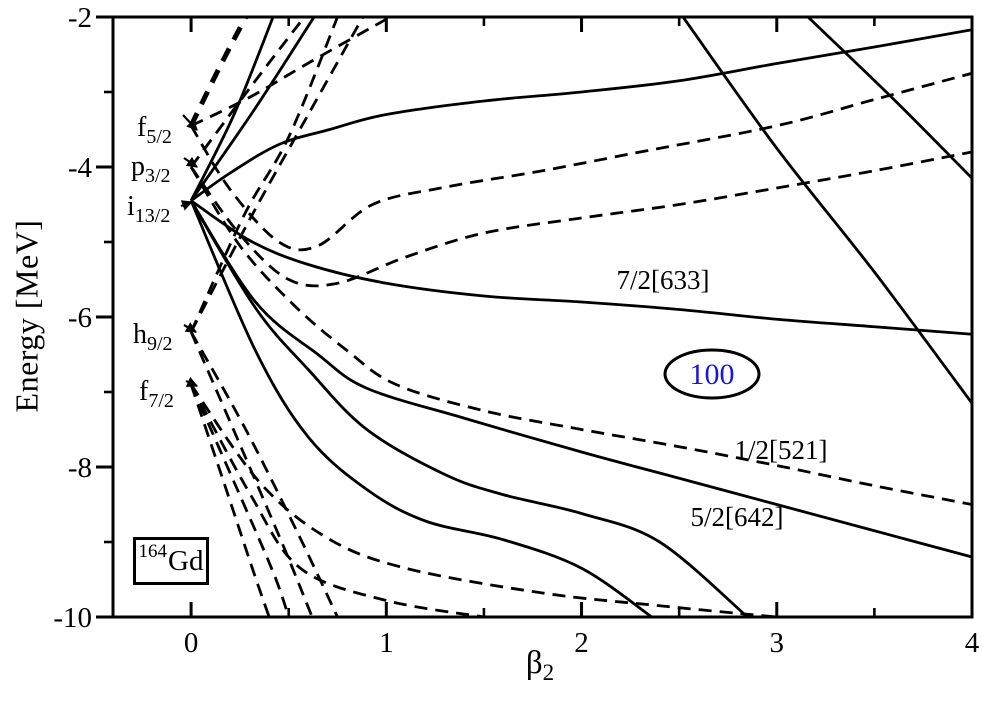 This screenshot has height=702, width=982. I want to click on pointer-arrow-p3/2, so click(190, 162).